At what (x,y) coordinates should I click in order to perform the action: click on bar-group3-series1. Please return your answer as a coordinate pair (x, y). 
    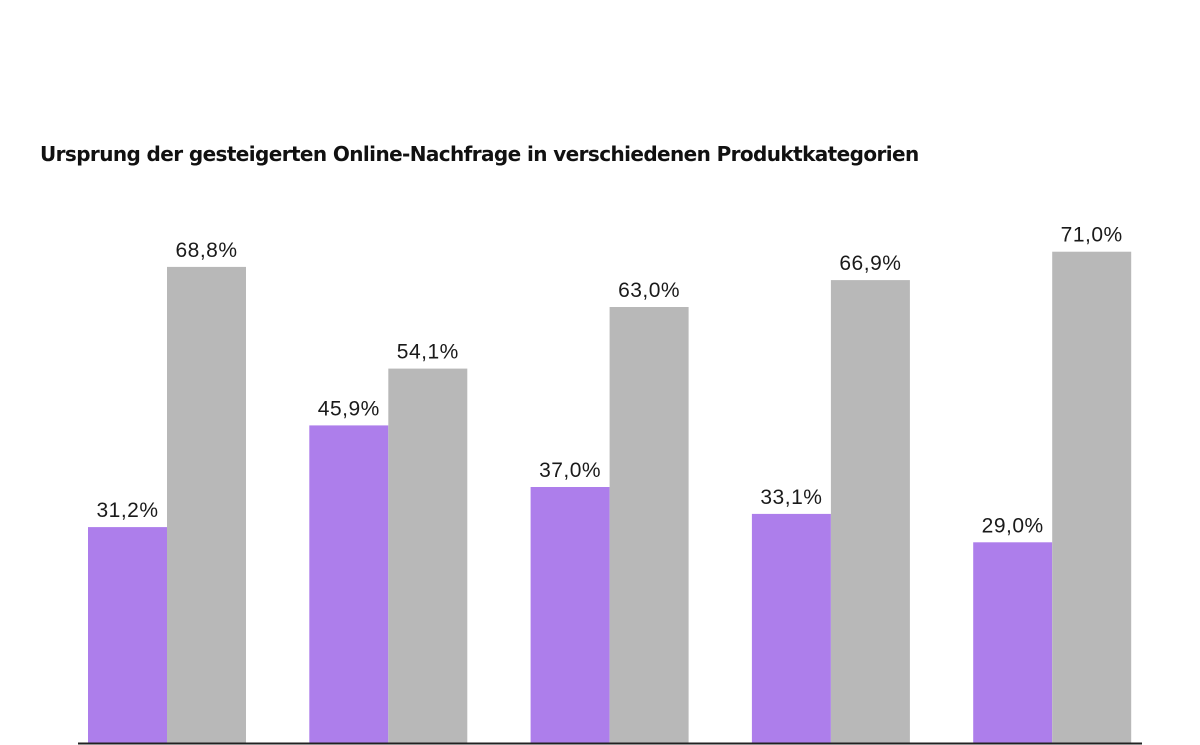
    Looking at the image, I should click on (570, 615).